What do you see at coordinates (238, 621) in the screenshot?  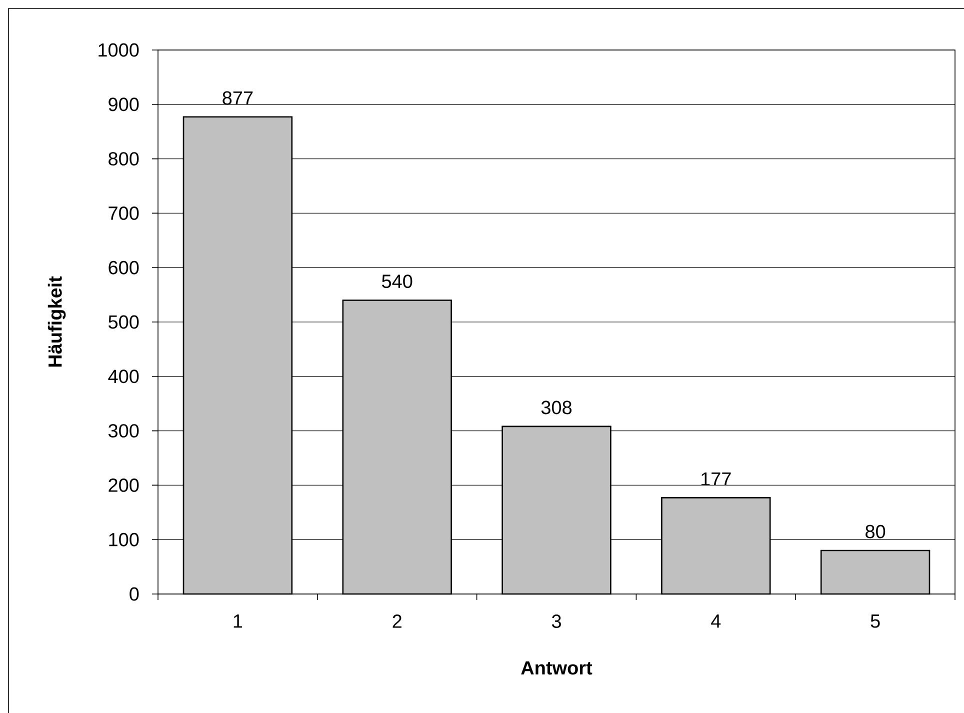 I see `x-tick-label: 1` at bounding box center [238, 621].